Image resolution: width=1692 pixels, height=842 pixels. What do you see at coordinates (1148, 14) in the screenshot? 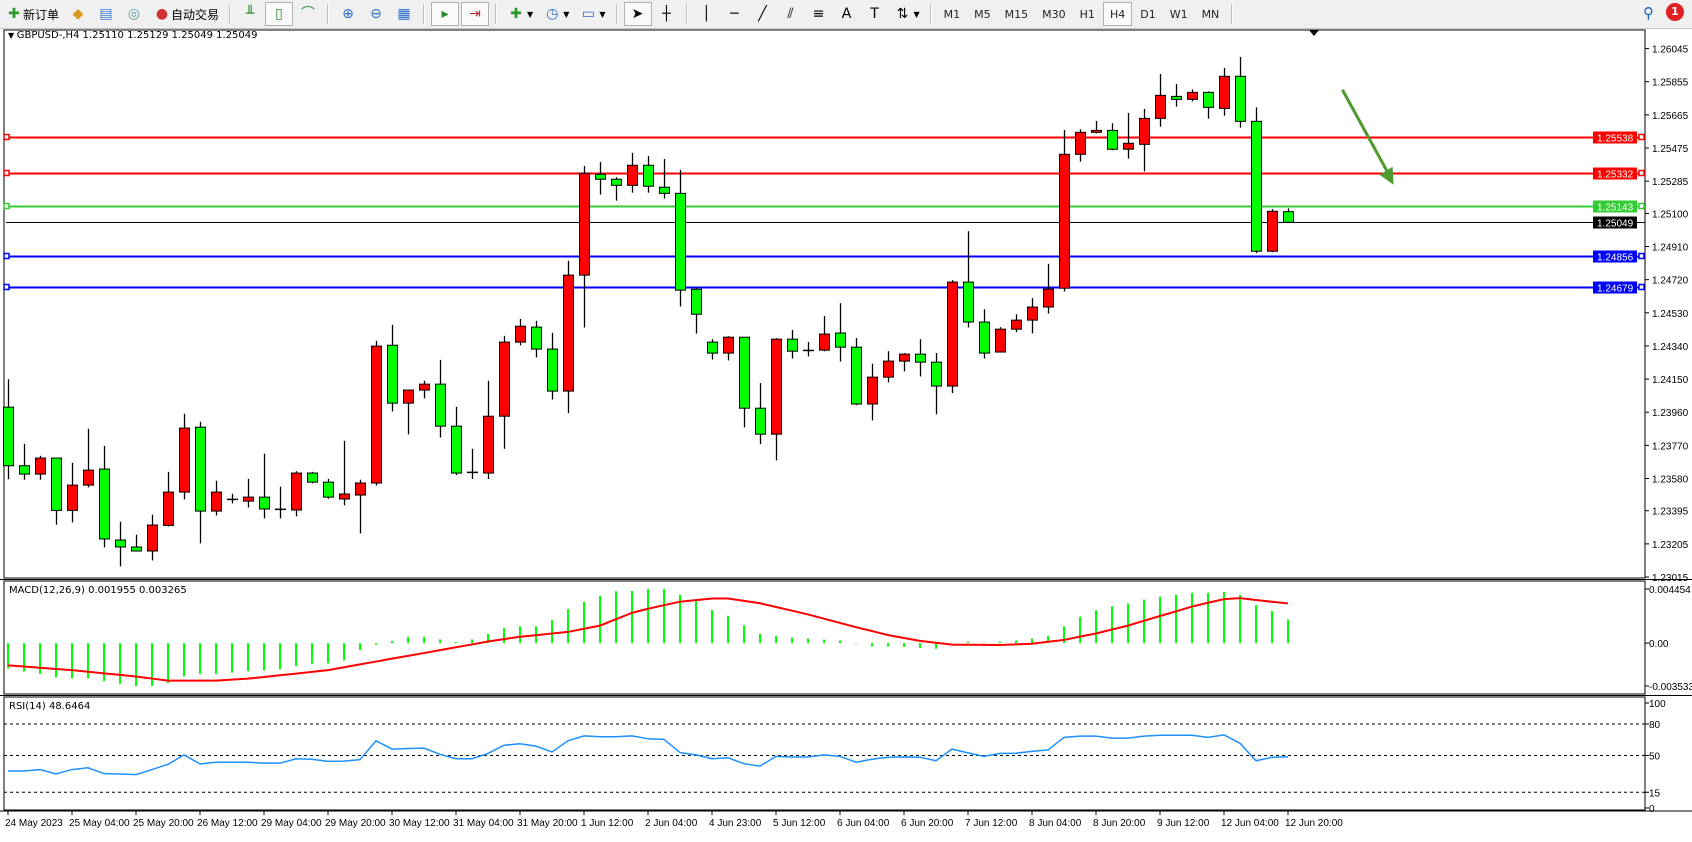
I see `timeframe-d1: D1` at bounding box center [1148, 14].